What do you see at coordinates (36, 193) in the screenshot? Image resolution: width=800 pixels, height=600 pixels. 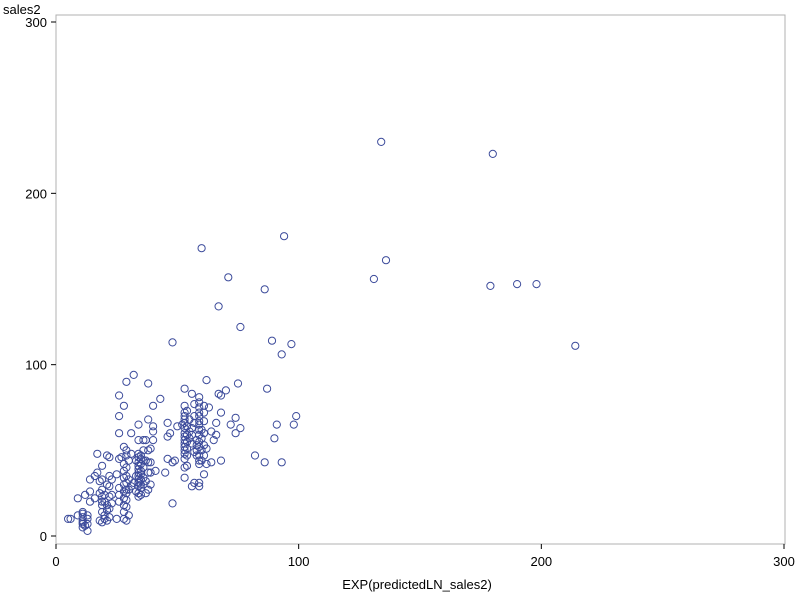 I see `y-tick-label: 200` at bounding box center [36, 193].